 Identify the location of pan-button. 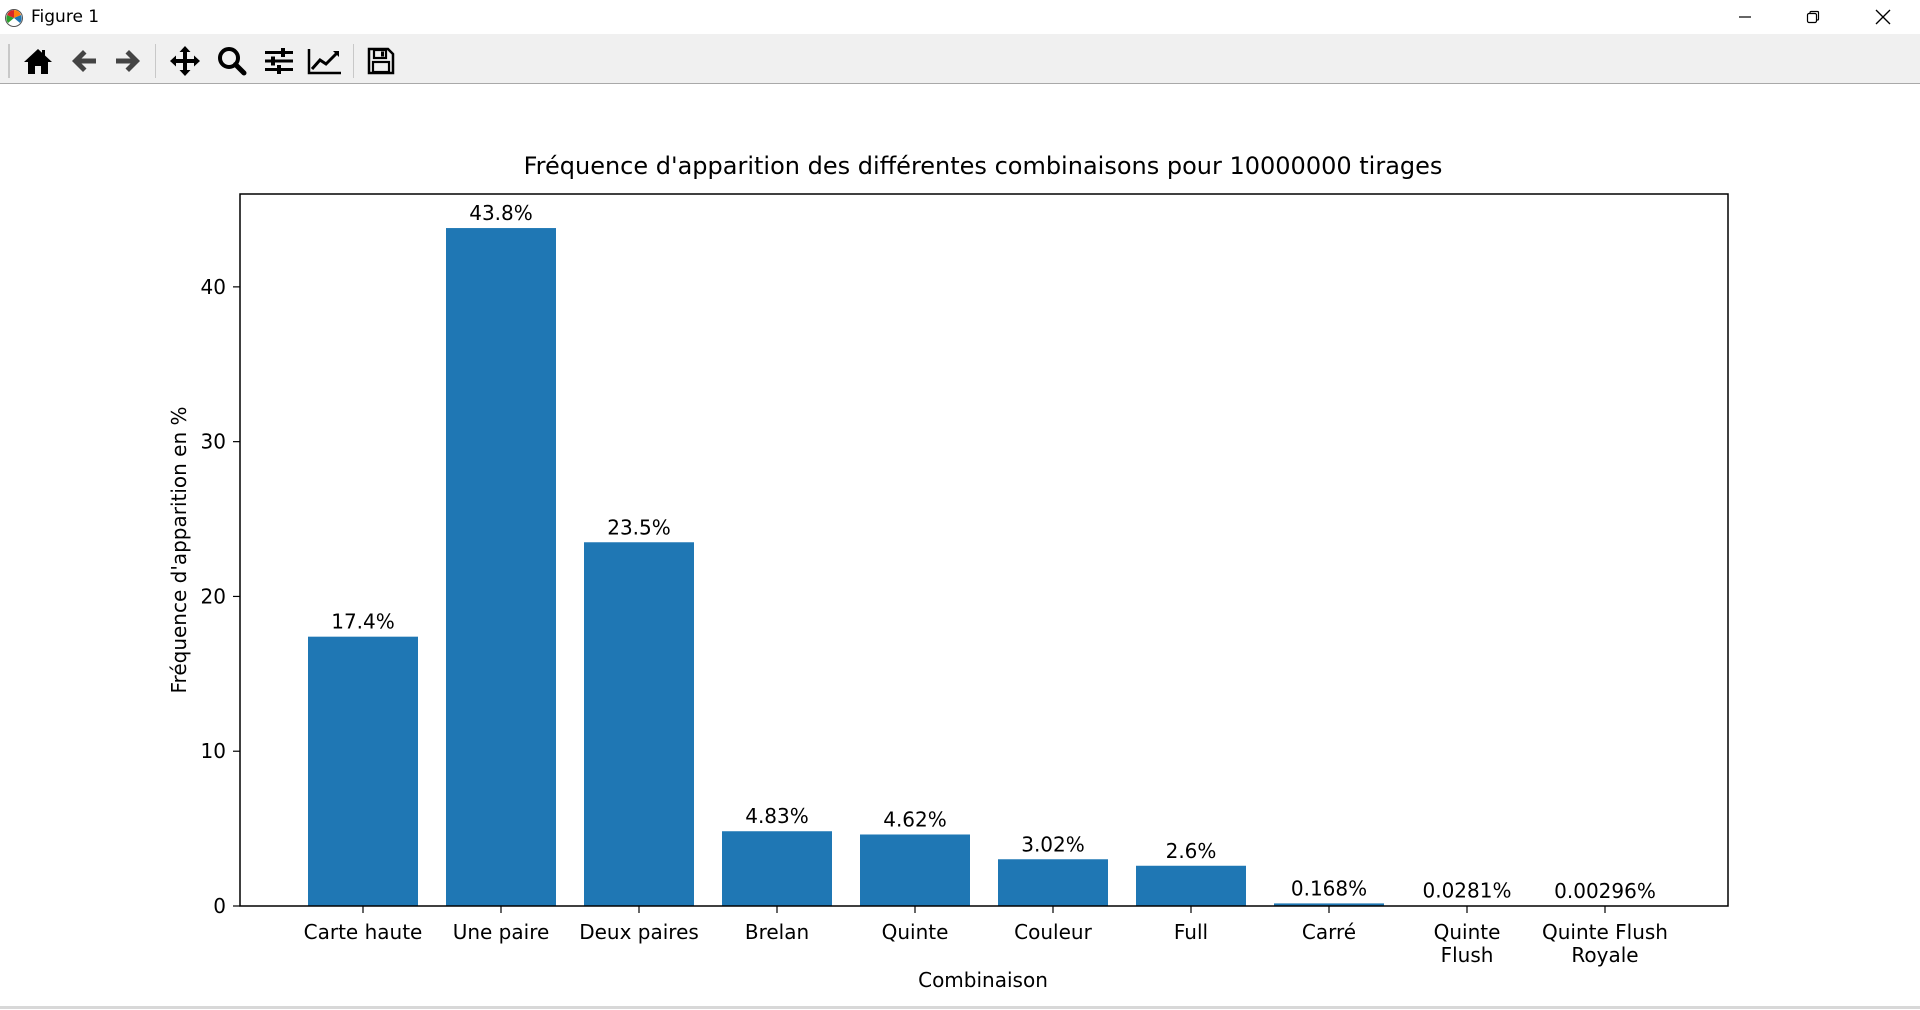
(185, 61).